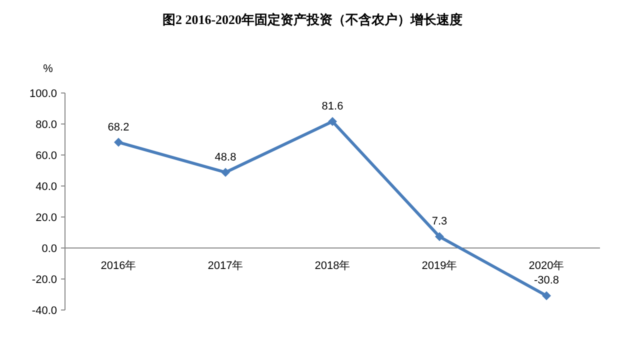  What do you see at coordinates (44, 280) in the screenshot?
I see `y-tick-label: -20.0` at bounding box center [44, 280].